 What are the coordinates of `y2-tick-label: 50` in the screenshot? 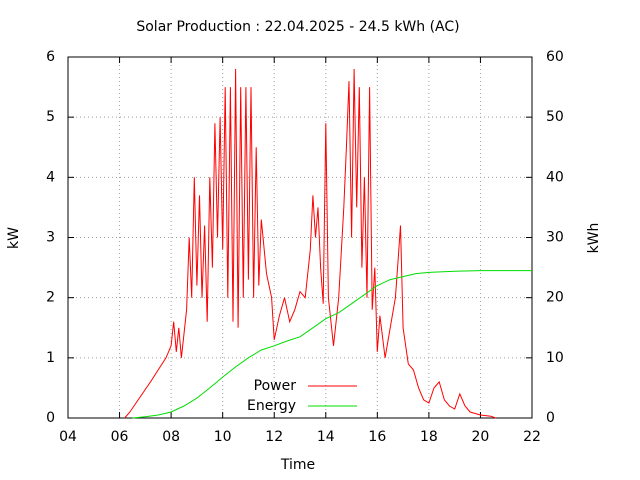 It's located at (555, 117).